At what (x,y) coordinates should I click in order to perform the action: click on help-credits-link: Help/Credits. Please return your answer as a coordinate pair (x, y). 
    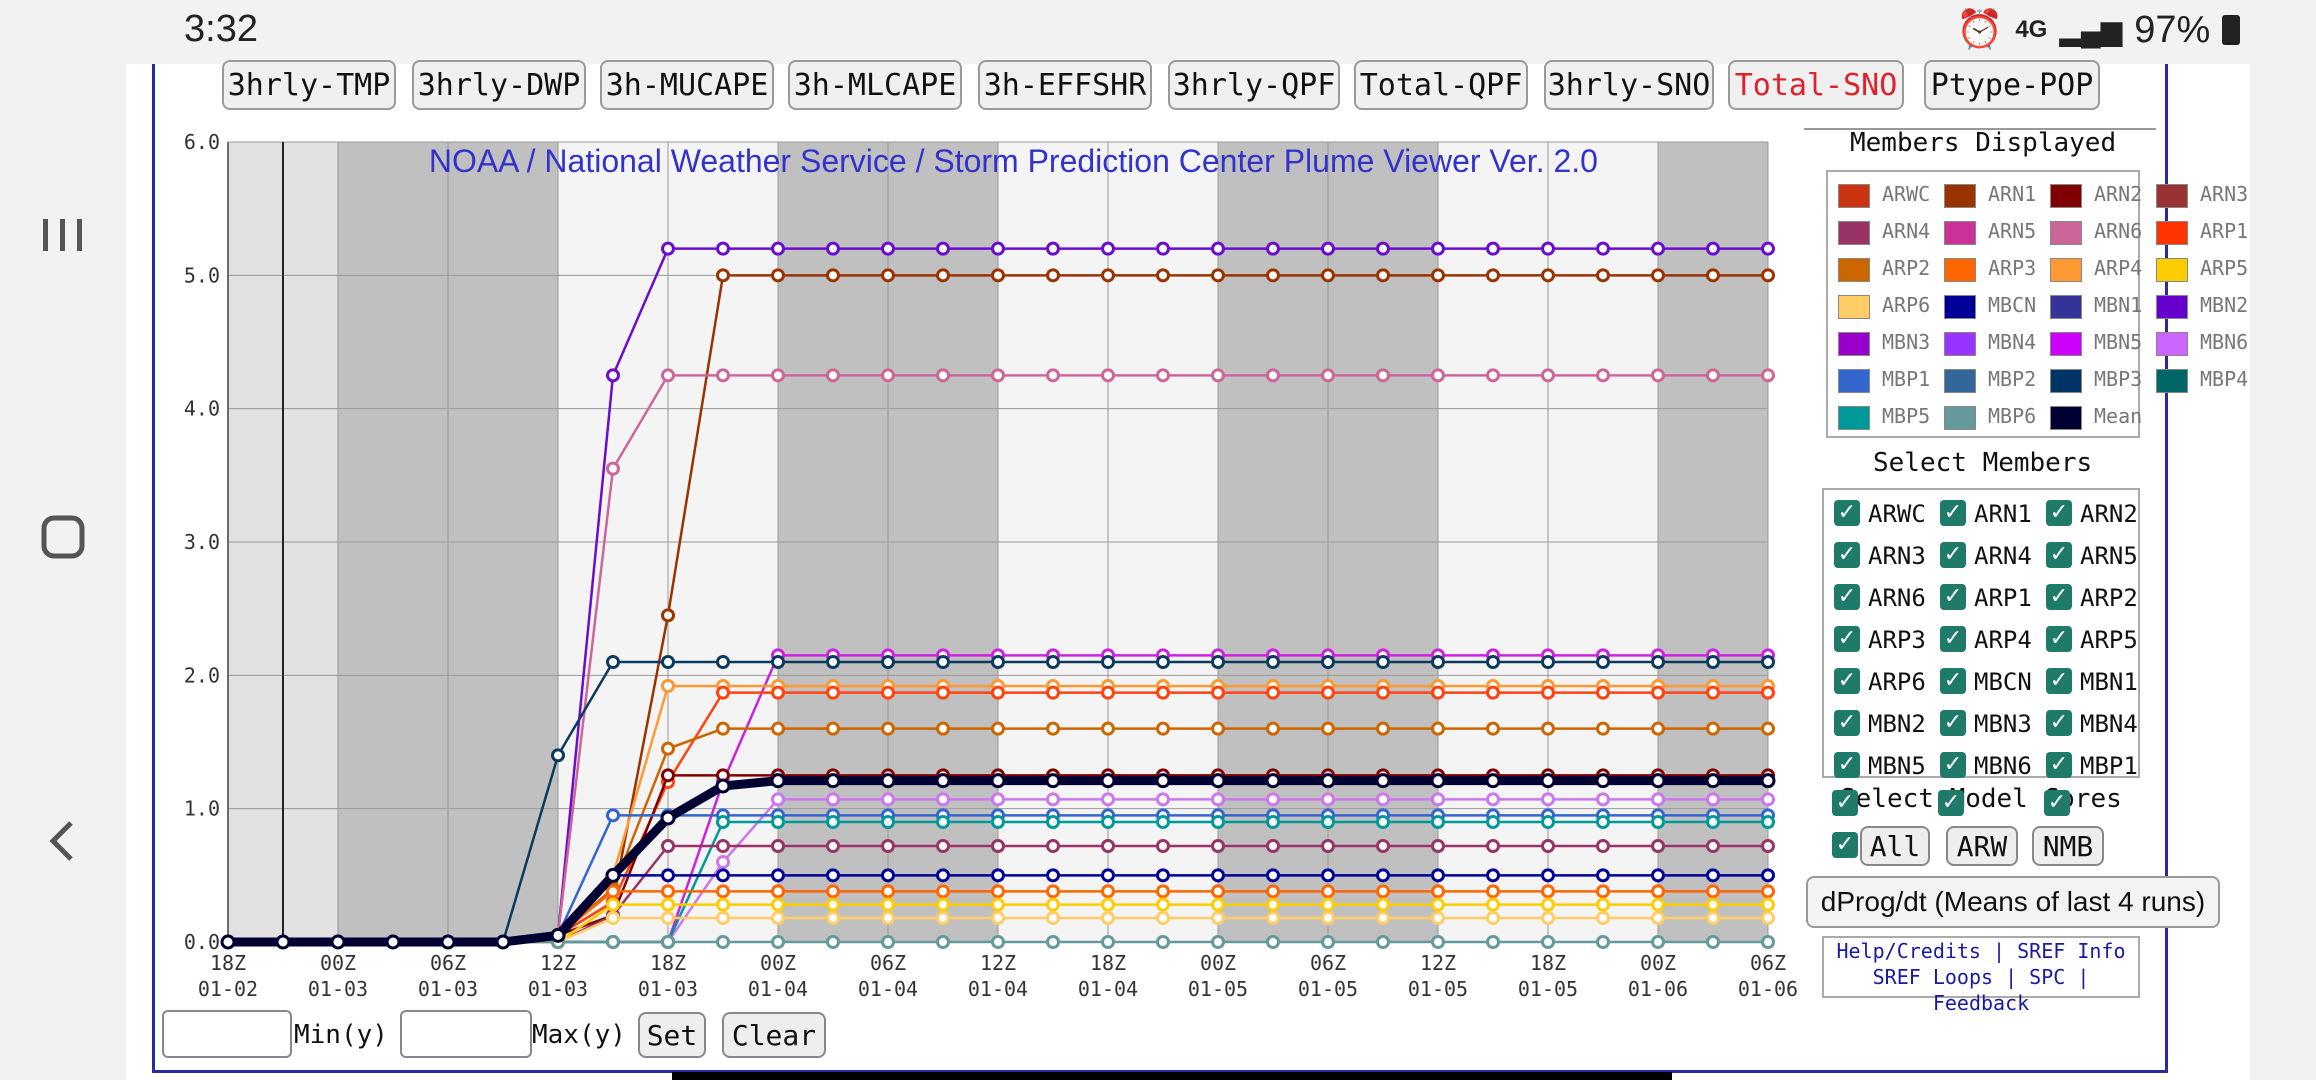
    Looking at the image, I should click on (1908, 951).